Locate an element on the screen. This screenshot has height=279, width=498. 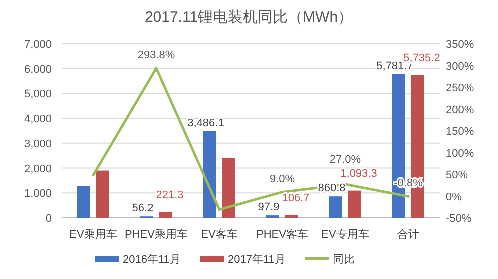
data-label: 97.9 is located at coordinates (269, 208).